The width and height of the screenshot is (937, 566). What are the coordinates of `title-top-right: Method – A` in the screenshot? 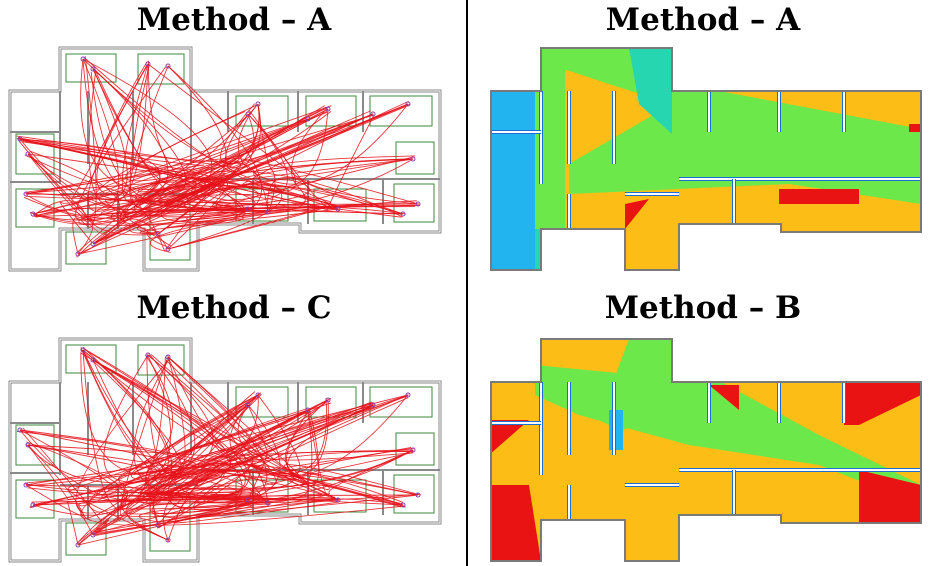 It's located at (703, 20).